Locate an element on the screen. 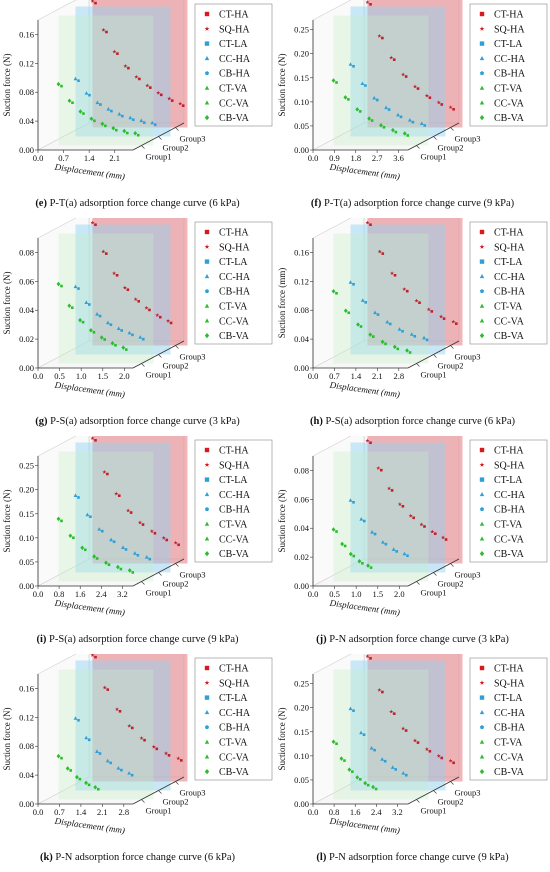 Image resolution: width=550 pixels, height=872 pixels. x-tick-label: 2.8 is located at coordinates (123, 812).